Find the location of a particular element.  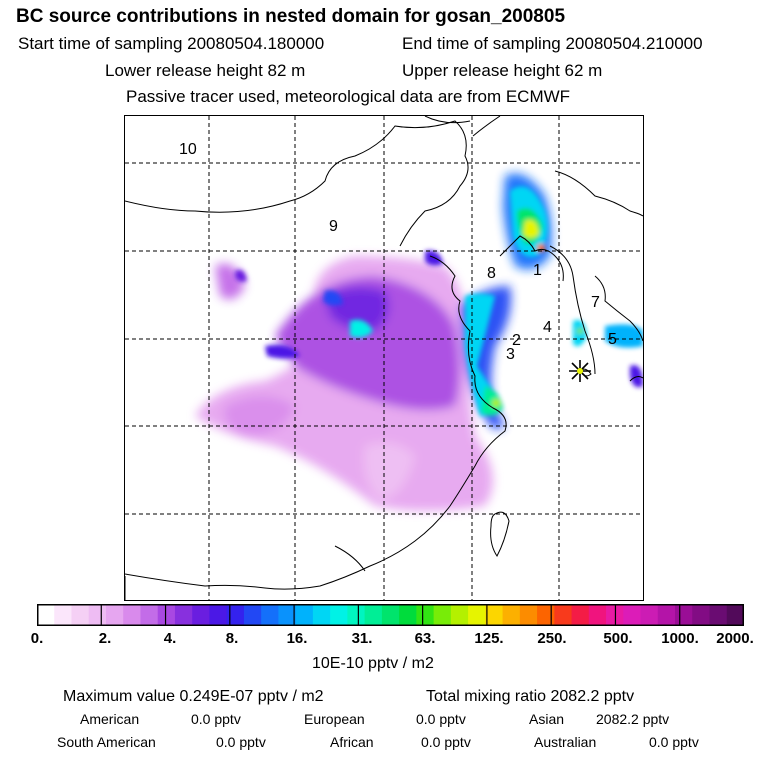

colorbar-tick-11: 2000. is located at coordinates (735, 638).